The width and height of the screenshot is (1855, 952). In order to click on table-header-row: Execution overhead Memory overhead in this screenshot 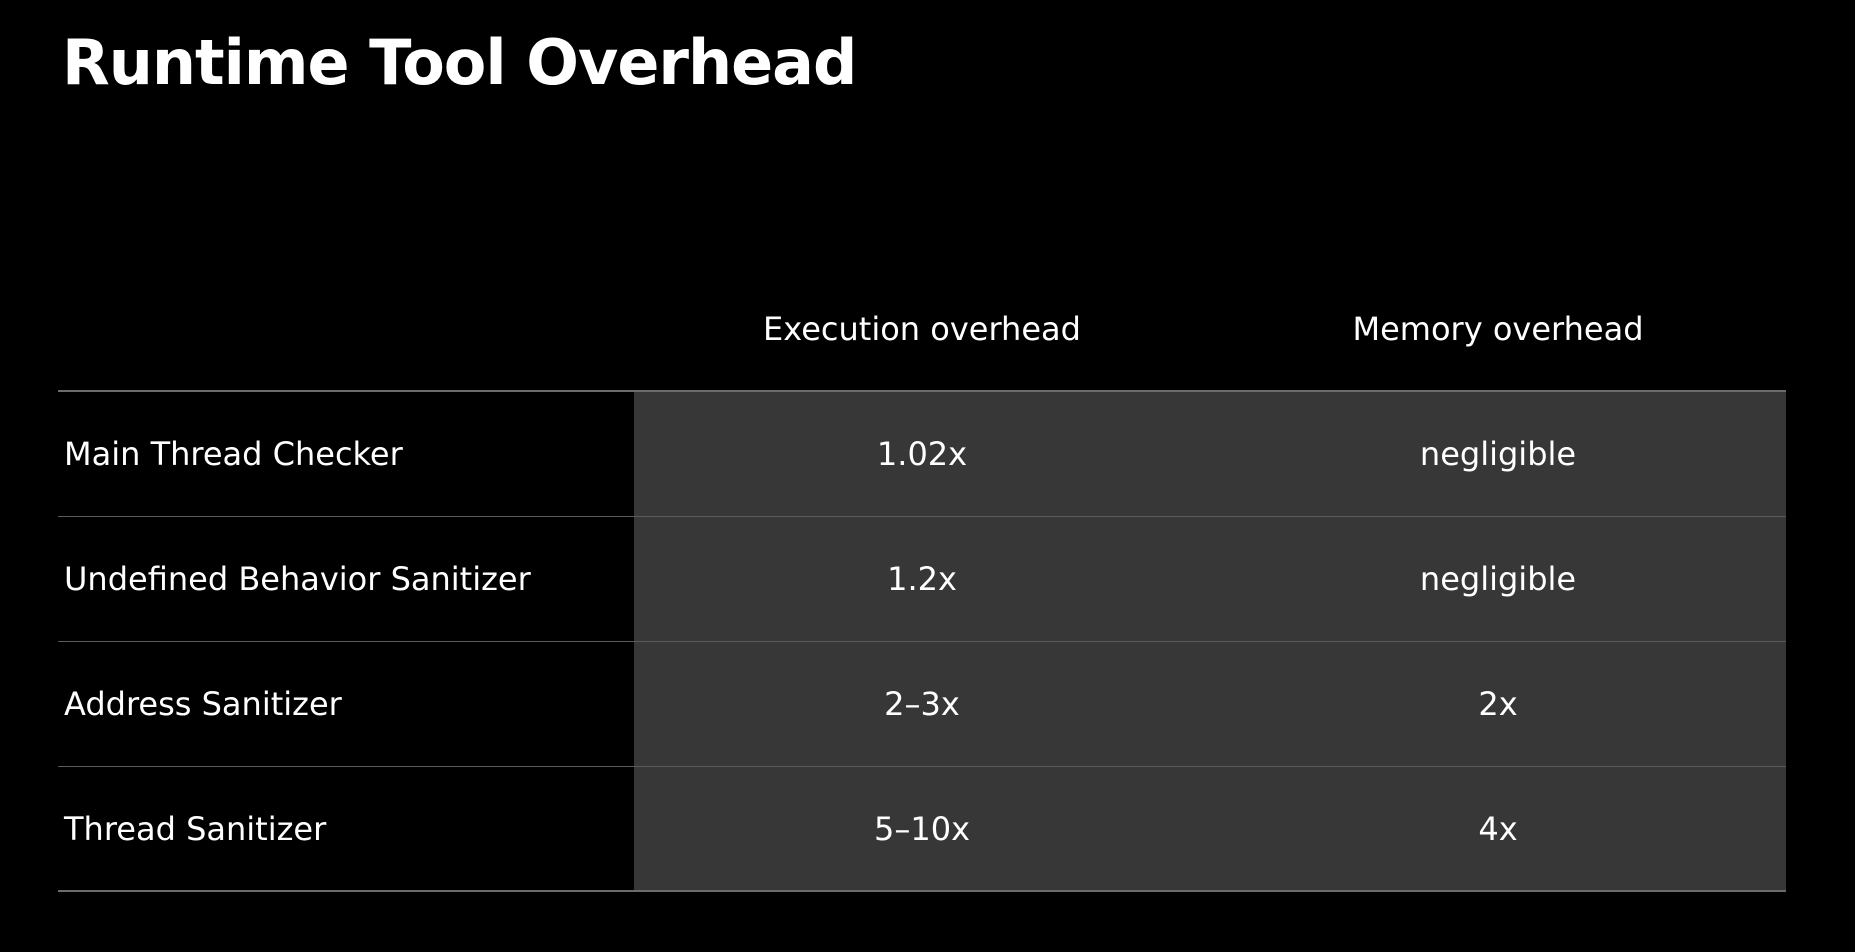, I will do `click(922, 340)`.